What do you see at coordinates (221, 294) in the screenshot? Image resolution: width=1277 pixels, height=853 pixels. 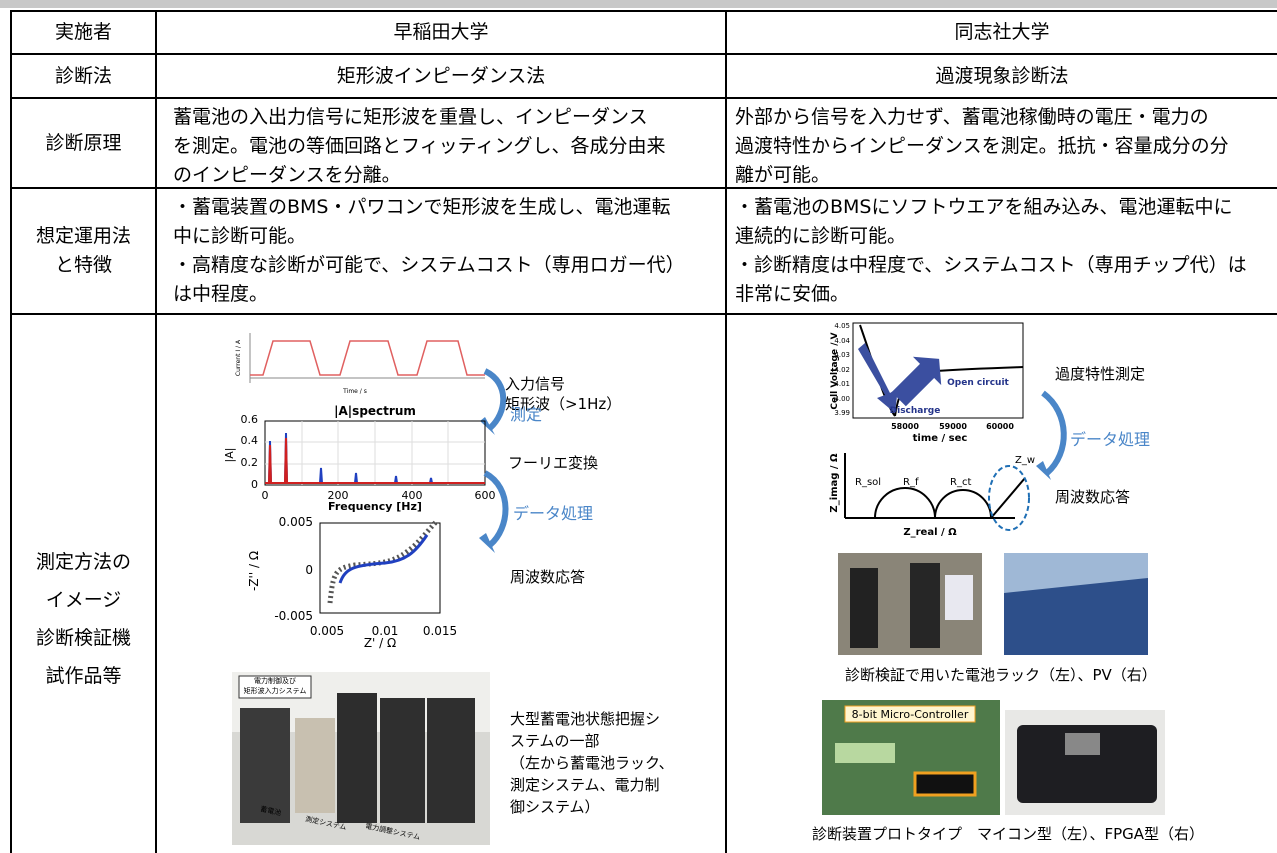 I see `text-line: は中程度。` at bounding box center [221, 294].